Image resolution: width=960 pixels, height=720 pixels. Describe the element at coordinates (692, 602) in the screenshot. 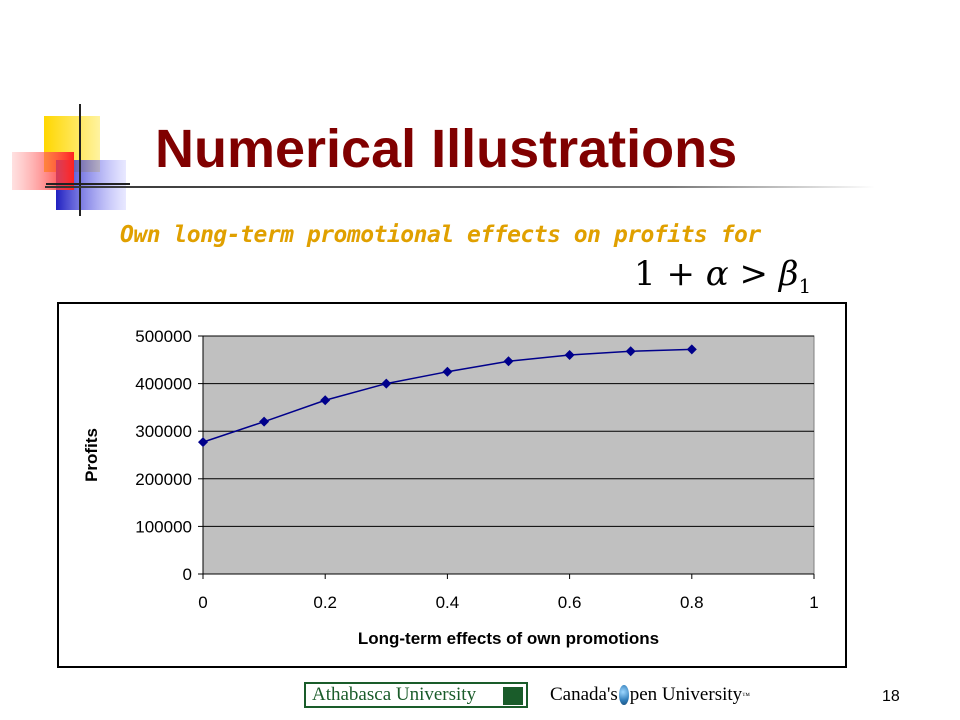

I see `x-tick-label: 0.8` at that location.